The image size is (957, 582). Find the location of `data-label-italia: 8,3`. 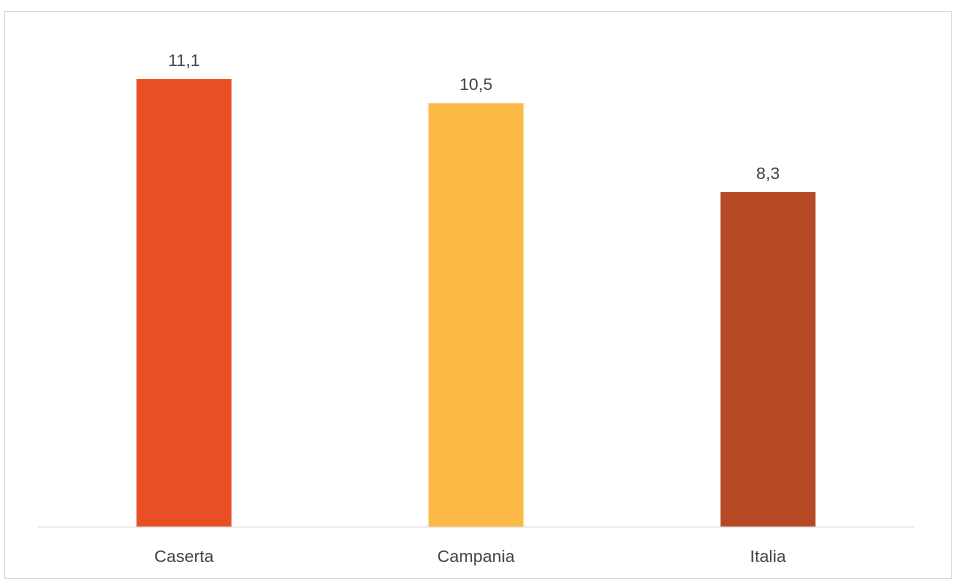

data-label-italia: 8,3 is located at coordinates (768, 173).